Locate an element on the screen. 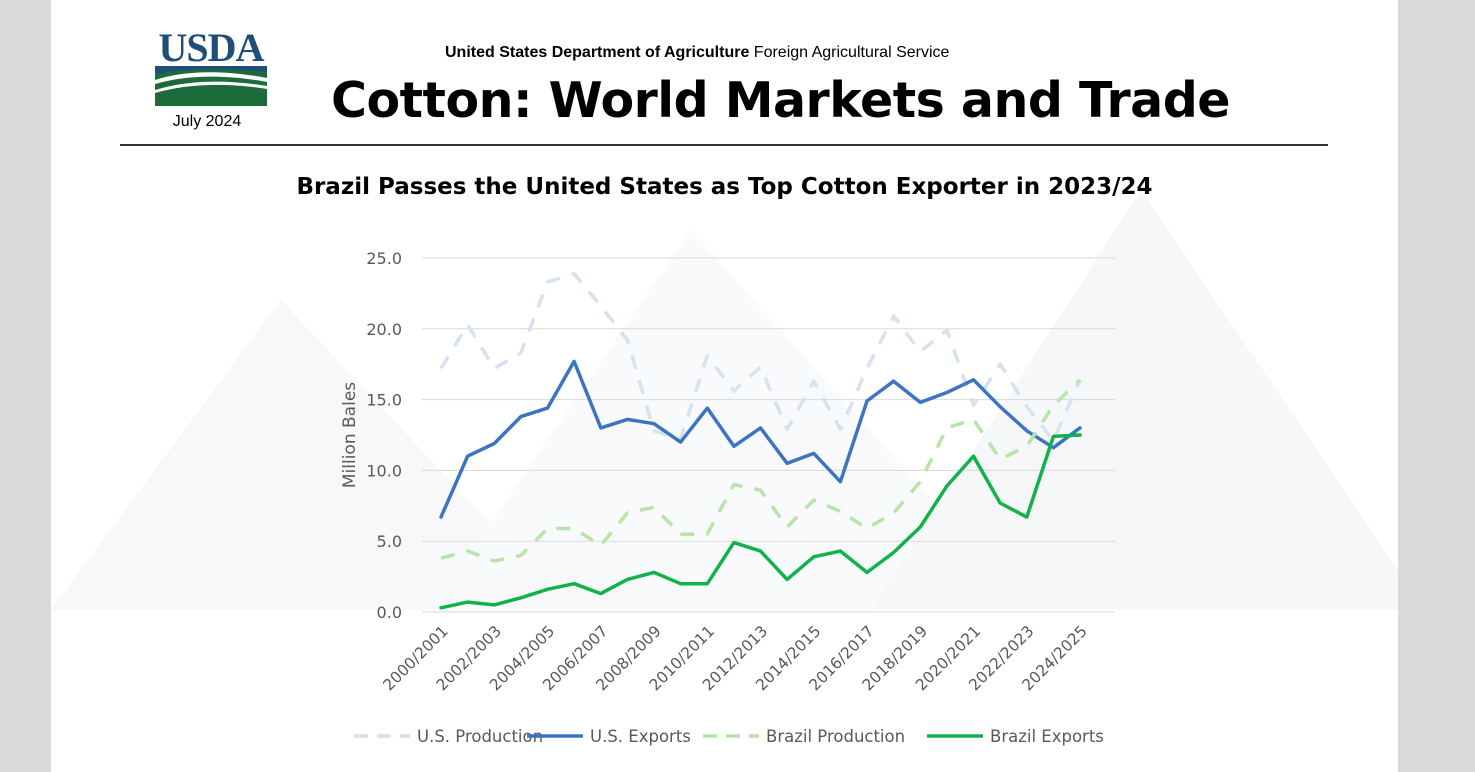  y-tick-label: 25.0 is located at coordinates (384, 258).